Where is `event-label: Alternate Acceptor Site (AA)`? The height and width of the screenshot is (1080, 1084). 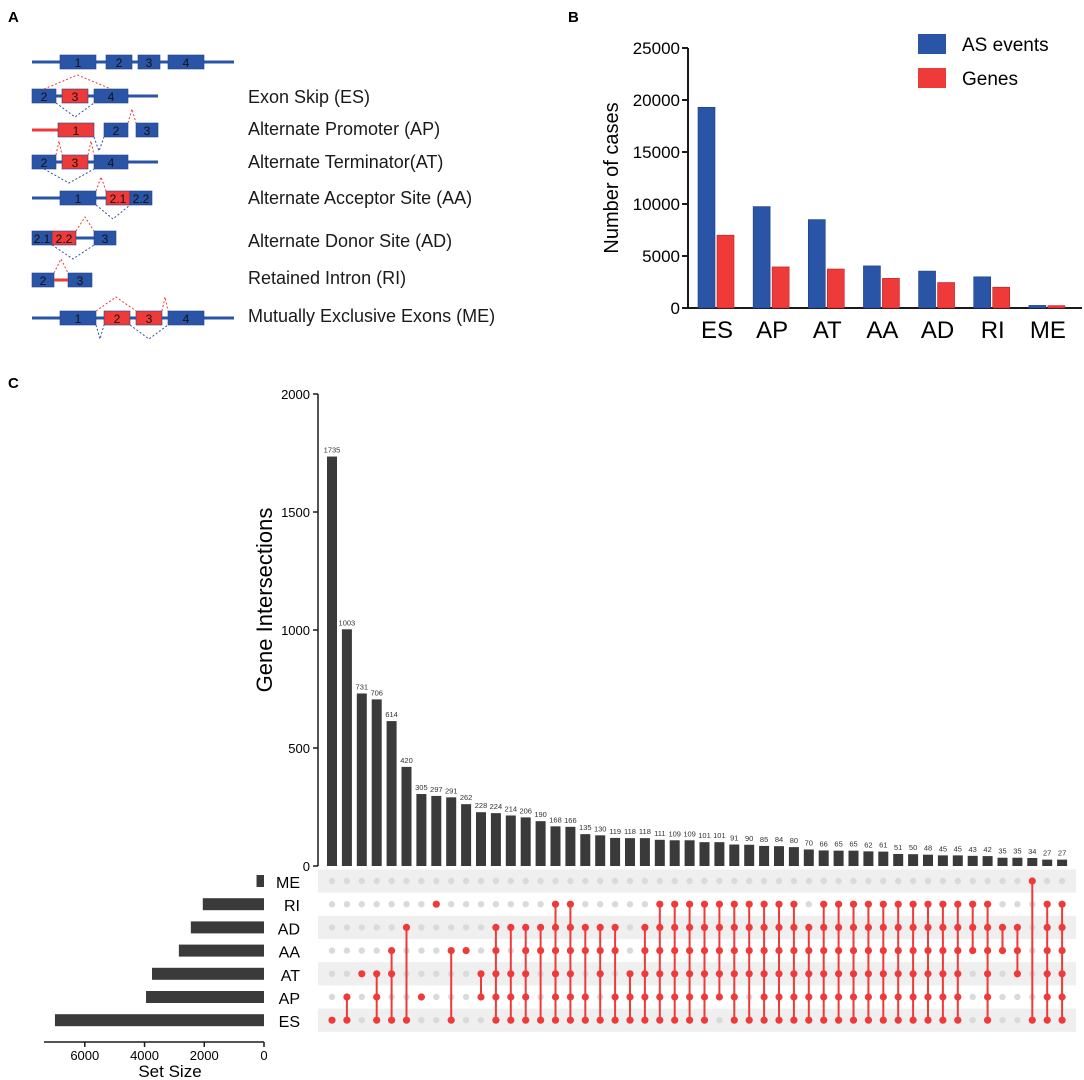 event-label: Alternate Acceptor Site (AA) is located at coordinates (360, 198).